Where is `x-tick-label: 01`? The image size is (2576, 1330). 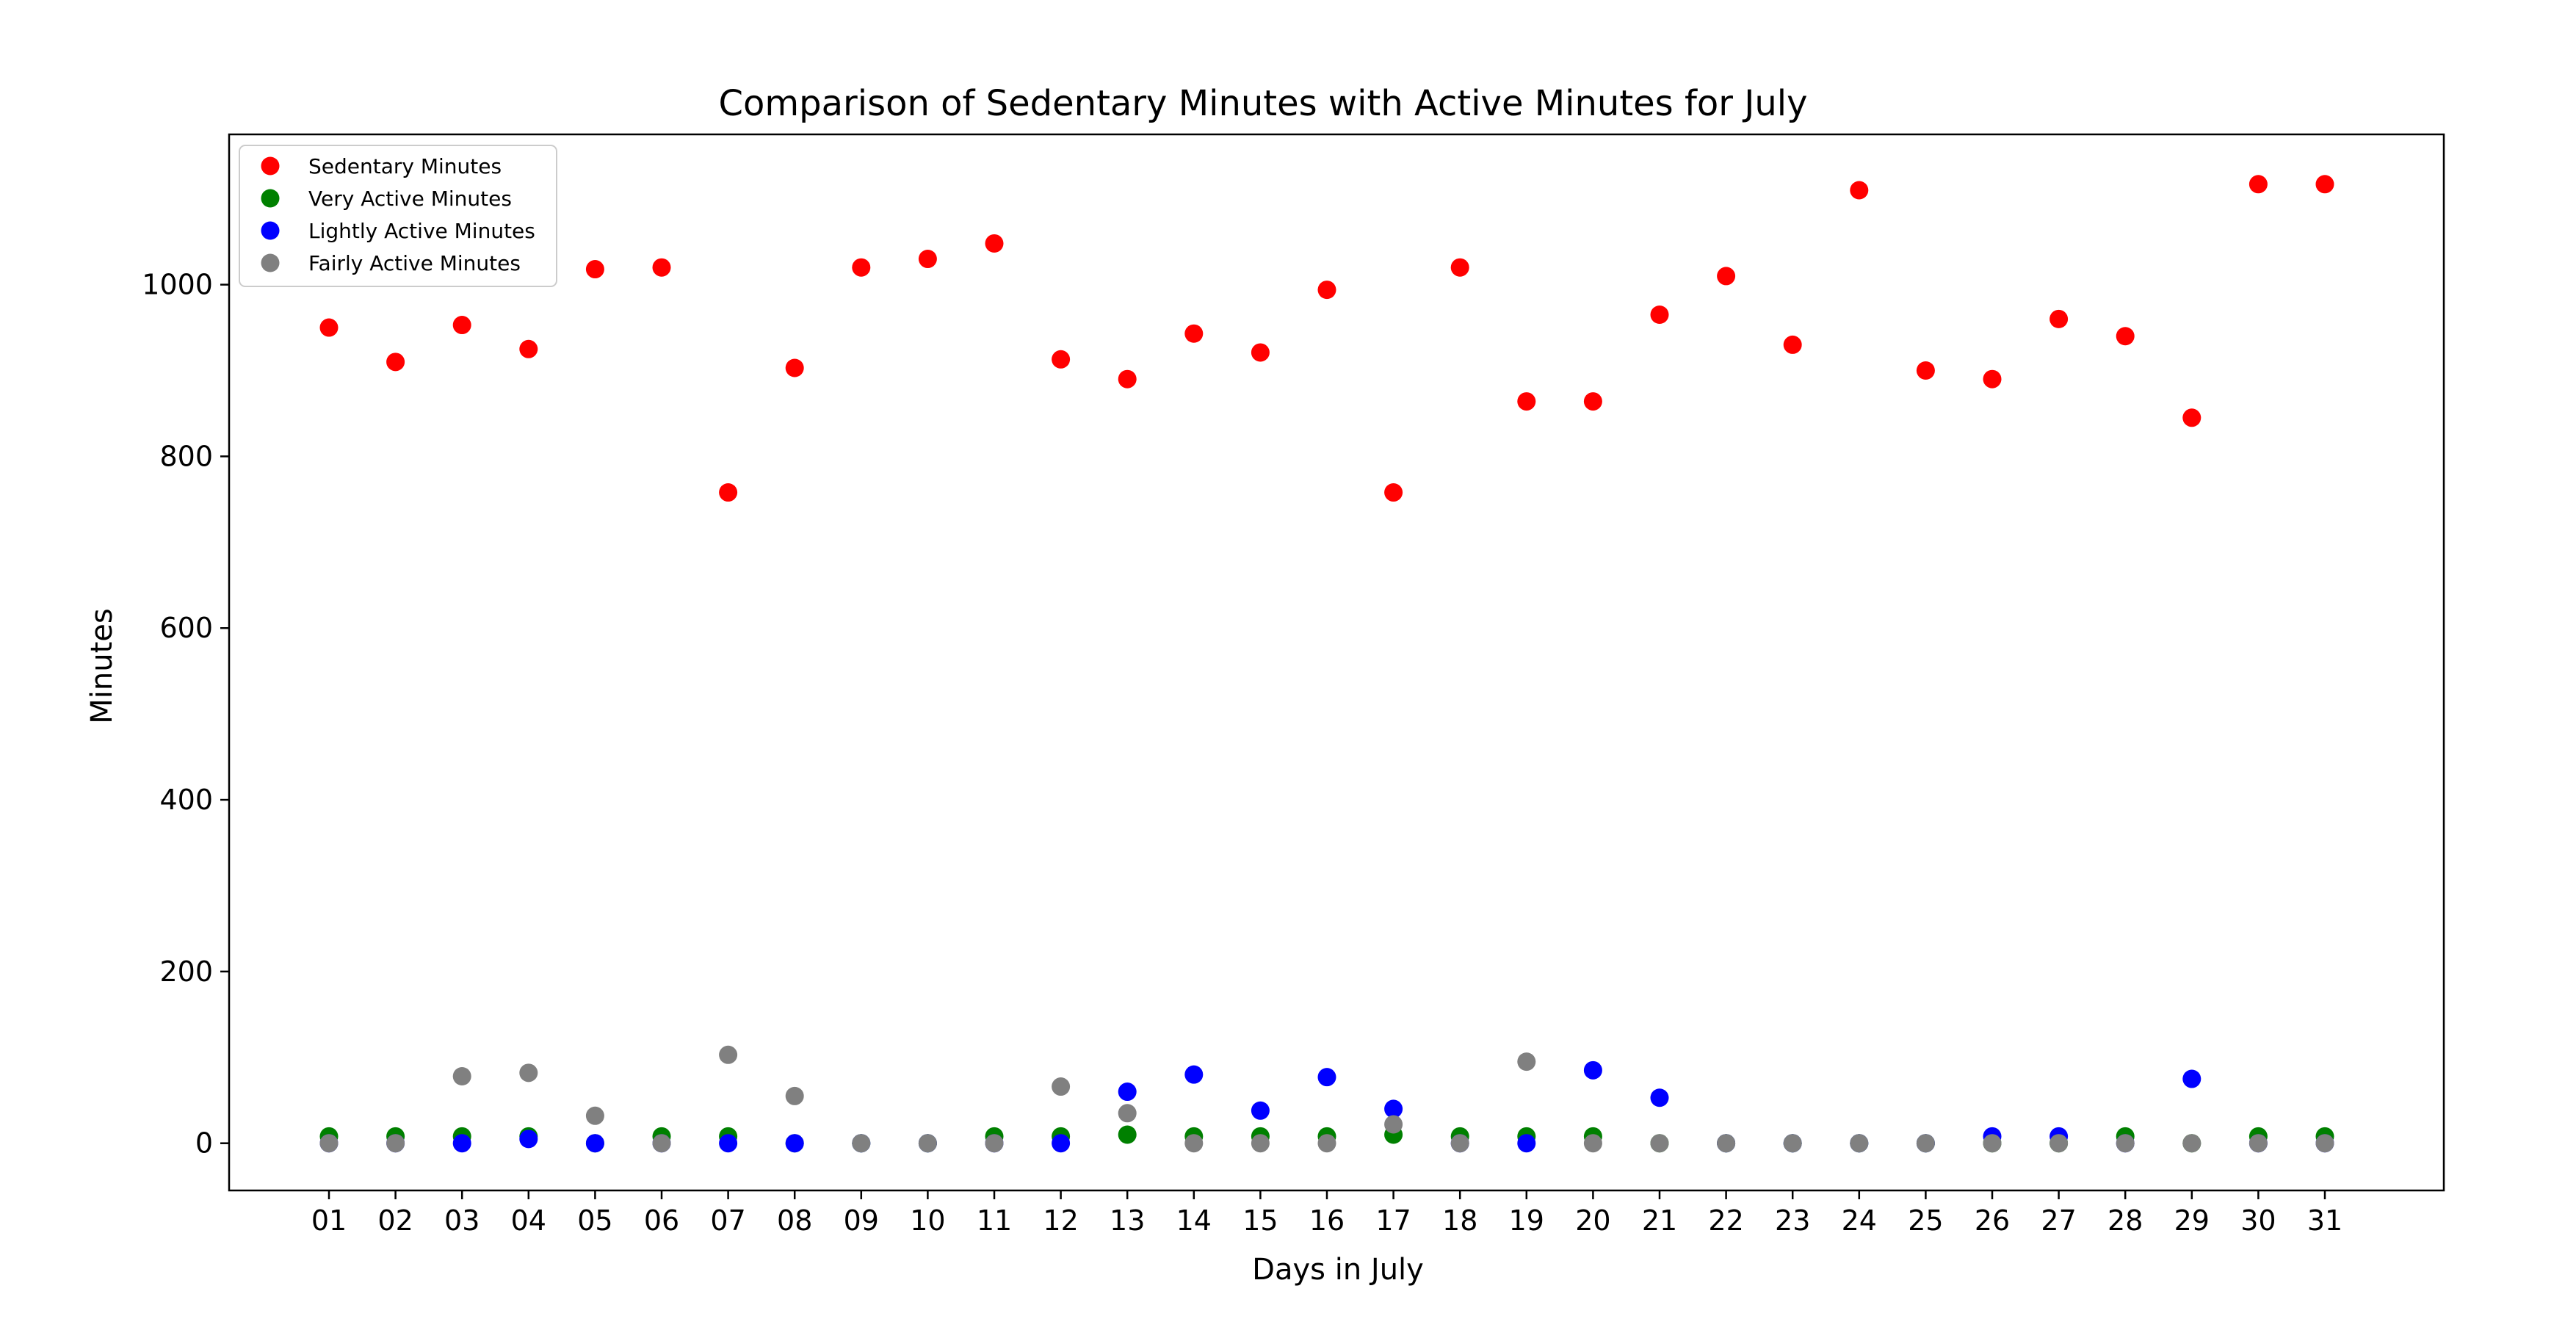 x-tick-label: 01 is located at coordinates (329, 1220).